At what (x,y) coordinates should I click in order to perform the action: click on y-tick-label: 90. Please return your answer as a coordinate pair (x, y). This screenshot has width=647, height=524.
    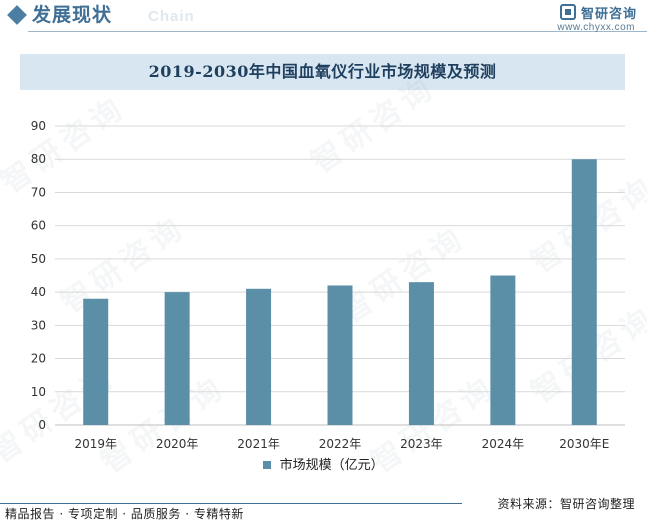
    Looking at the image, I should click on (38, 126).